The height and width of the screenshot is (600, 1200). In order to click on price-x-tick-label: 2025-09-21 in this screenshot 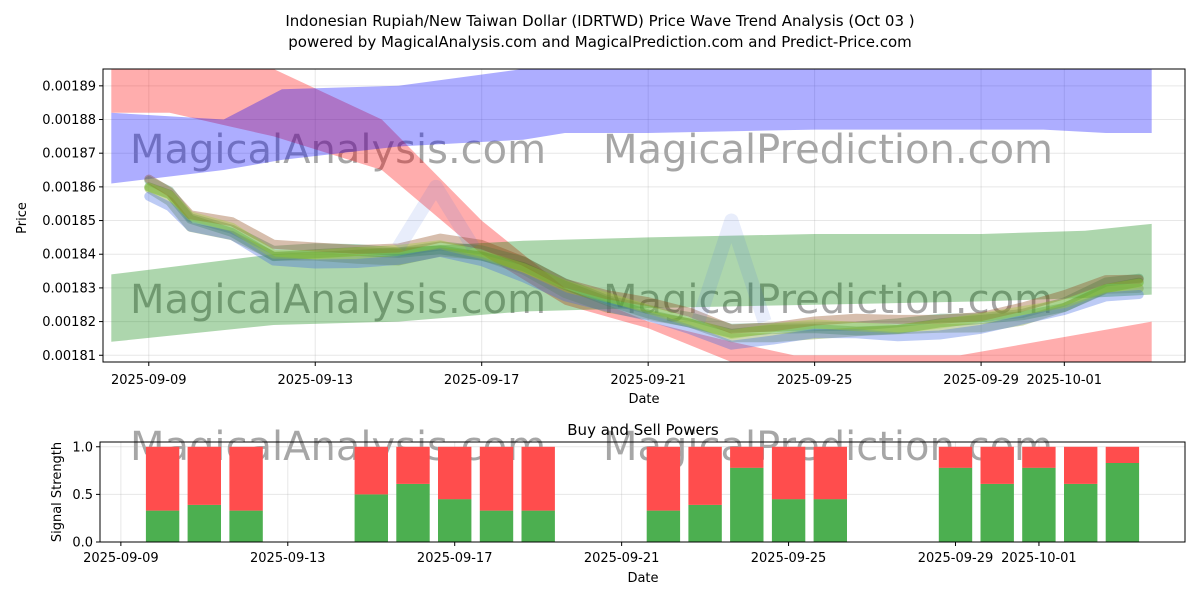, I will do `click(648, 380)`.